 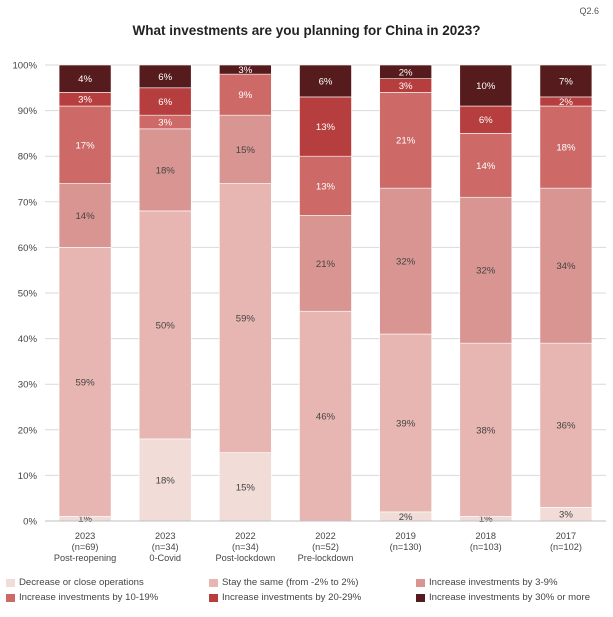 What do you see at coordinates (406, 547) in the screenshot?
I see `x-tick-label: (n=130)` at bounding box center [406, 547].